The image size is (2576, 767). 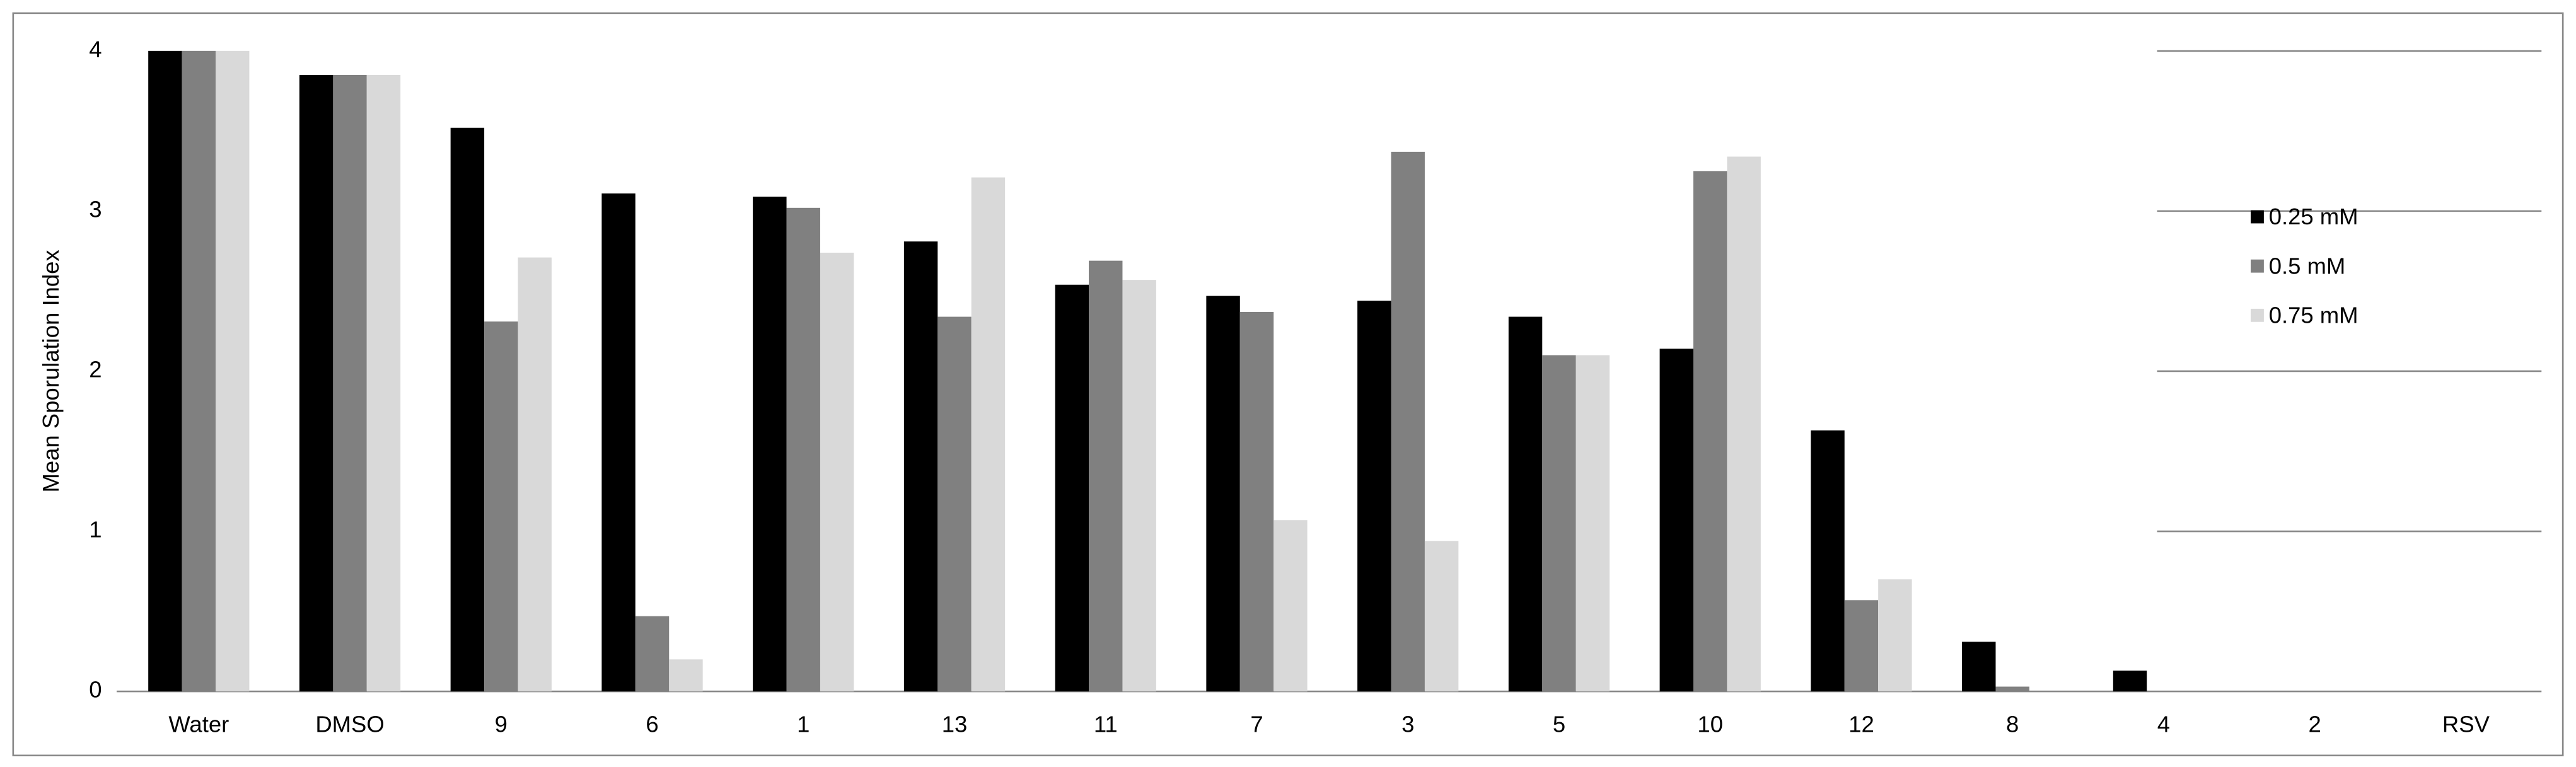 What do you see at coordinates (2315, 724) in the screenshot?
I see `x-tick-label: 2` at bounding box center [2315, 724].